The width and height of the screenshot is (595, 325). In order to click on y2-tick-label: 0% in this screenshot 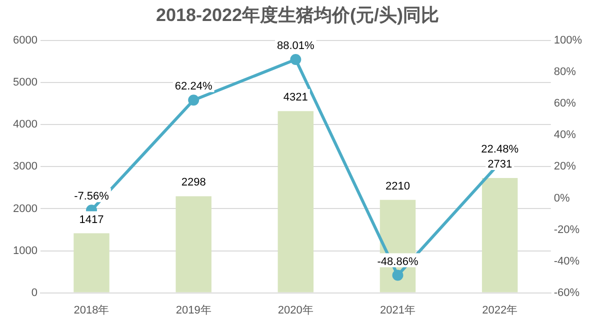, I will do `click(562, 198)`.